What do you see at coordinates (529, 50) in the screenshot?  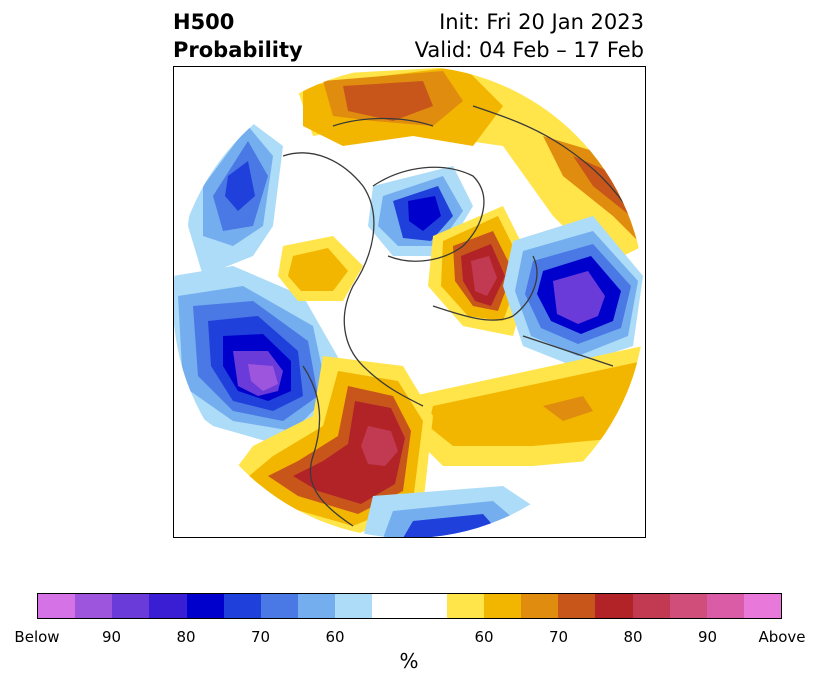 I see `valid-range: Valid: 04 Feb – 17 Feb` at bounding box center [529, 50].